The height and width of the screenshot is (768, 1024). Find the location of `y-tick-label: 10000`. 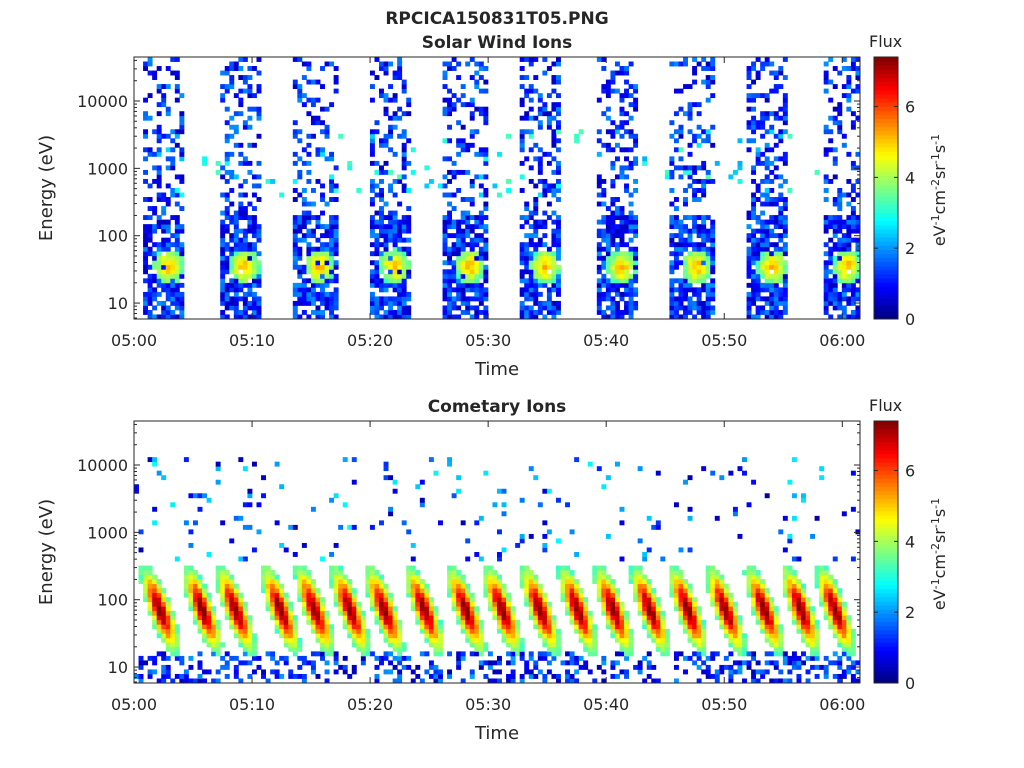

y-tick-label: 10000 is located at coordinates (102, 101).